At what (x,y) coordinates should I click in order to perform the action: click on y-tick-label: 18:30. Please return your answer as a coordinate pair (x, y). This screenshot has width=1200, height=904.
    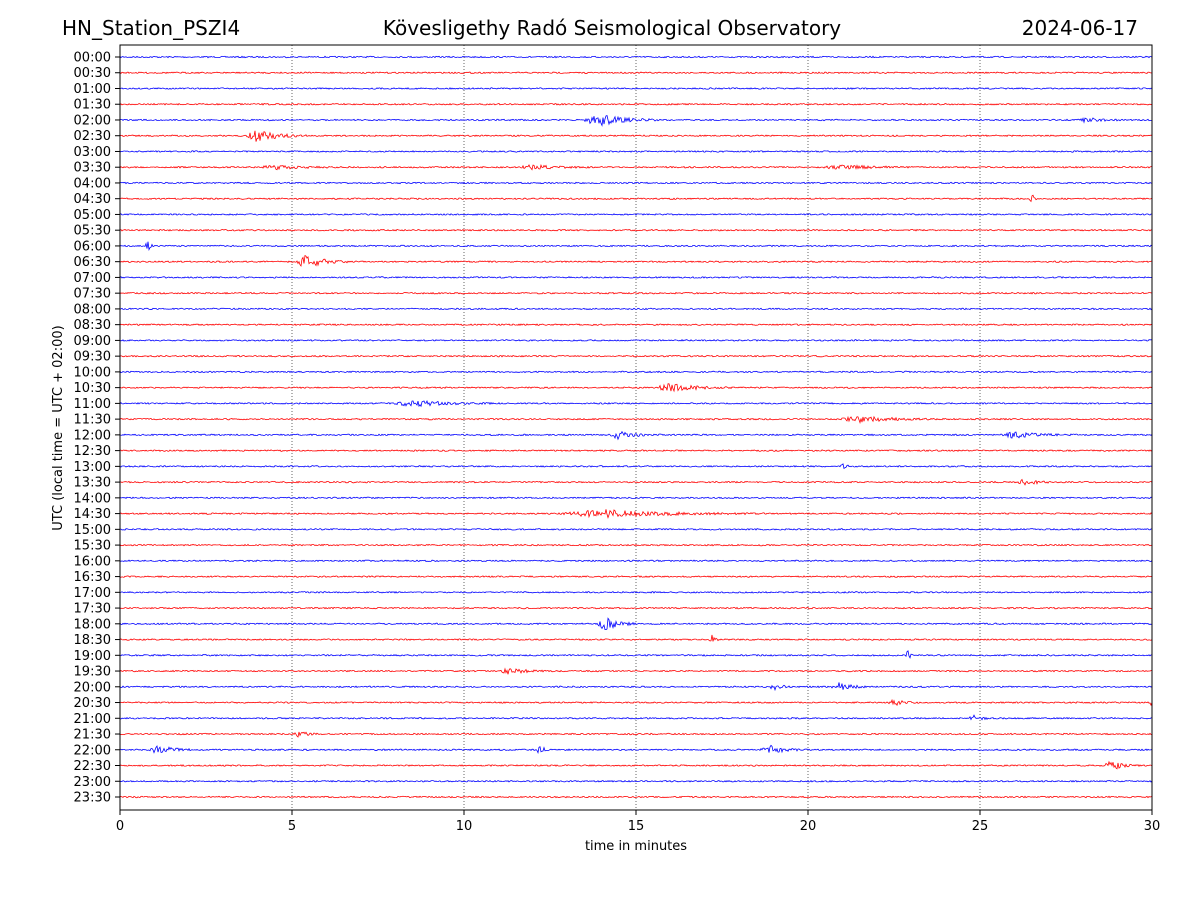
    Looking at the image, I should click on (92, 640).